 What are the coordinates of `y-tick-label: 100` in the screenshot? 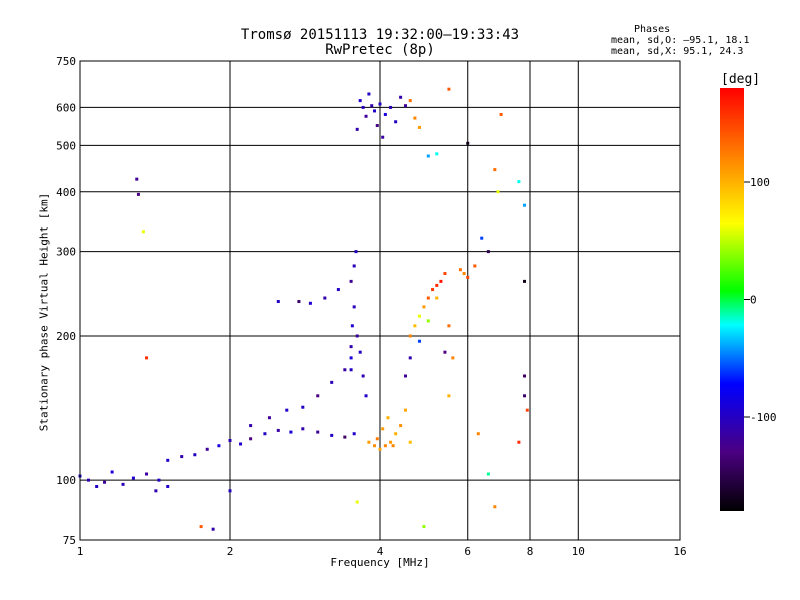 It's located at (66, 480).